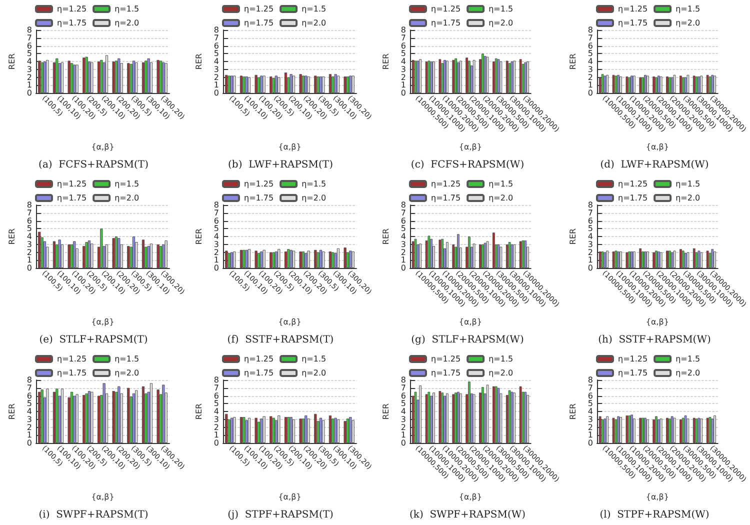  Describe the element at coordinates (654, 165) in the screenshot. I see `text: (d) LWF+RAPSM(W)` at that location.